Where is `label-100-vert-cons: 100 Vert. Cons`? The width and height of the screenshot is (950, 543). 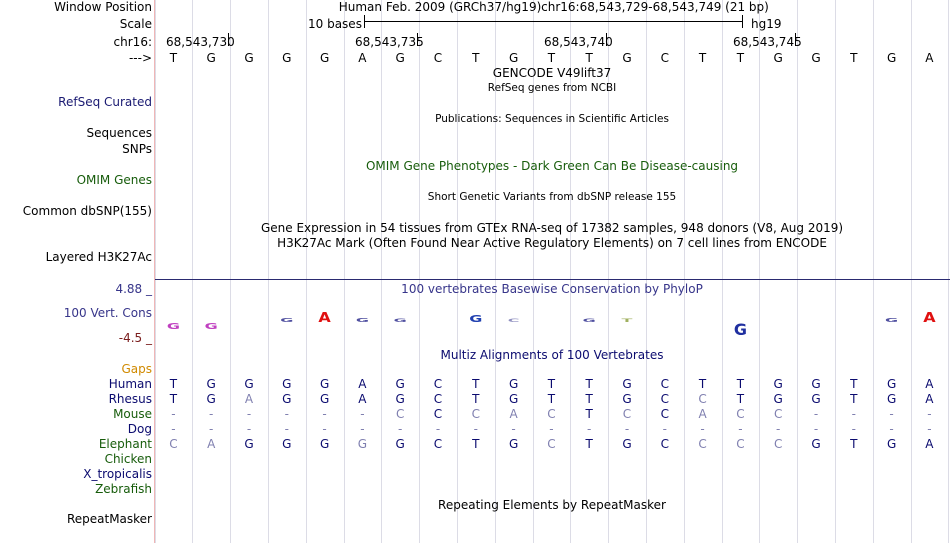 label-100-vert-cons: 100 Vert. Cons is located at coordinates (107, 313).